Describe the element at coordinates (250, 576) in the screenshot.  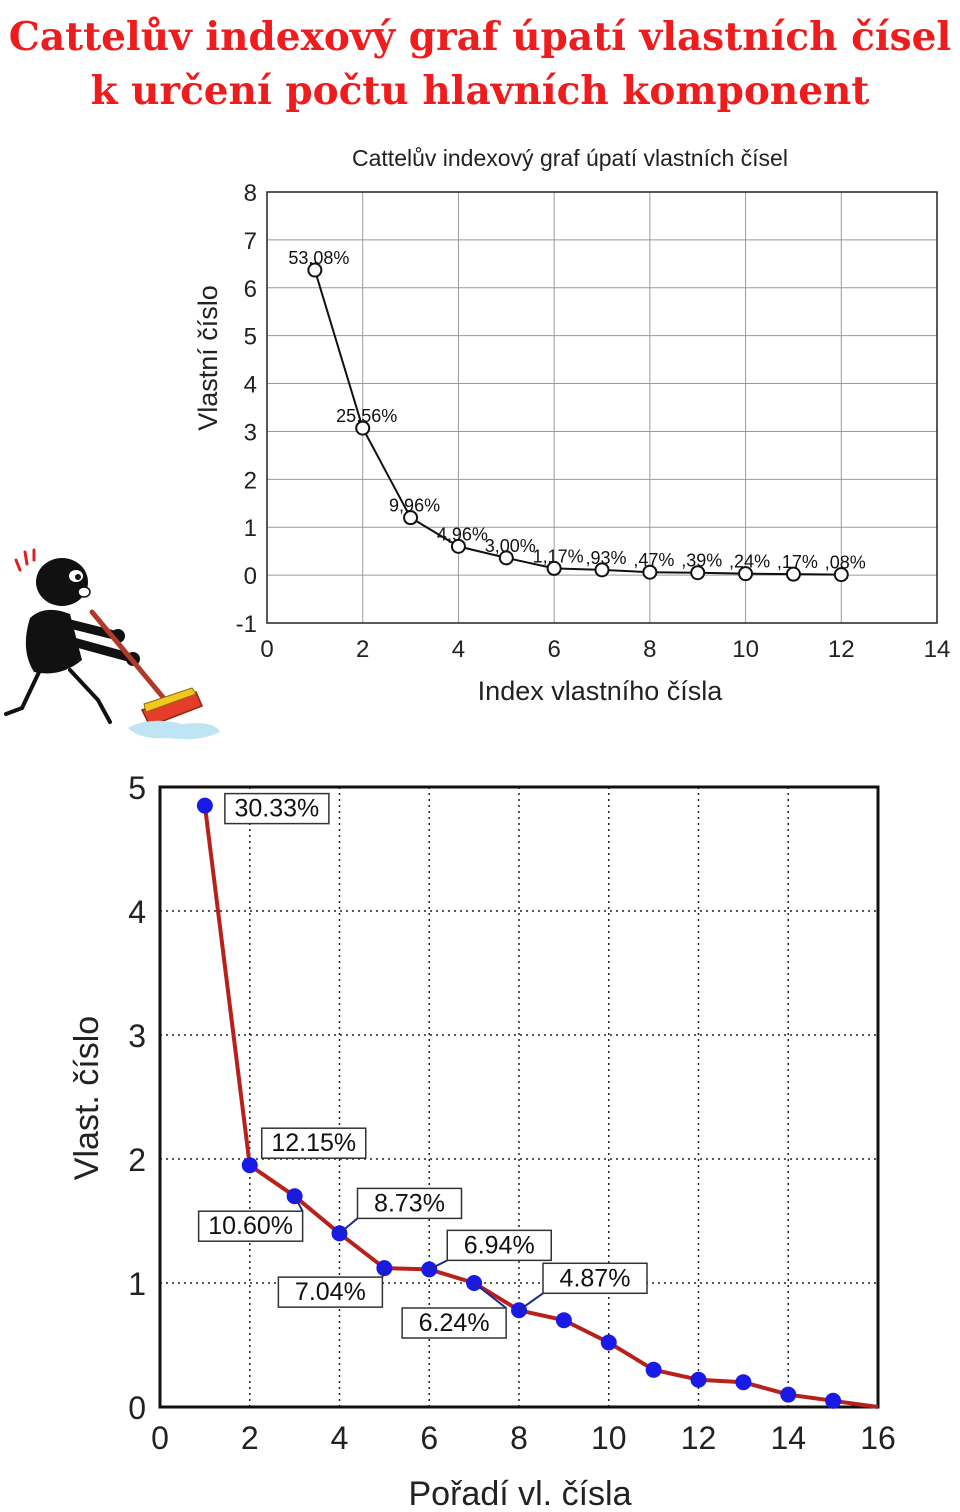
I see `chart1-y-tick-label: 0` at that location.